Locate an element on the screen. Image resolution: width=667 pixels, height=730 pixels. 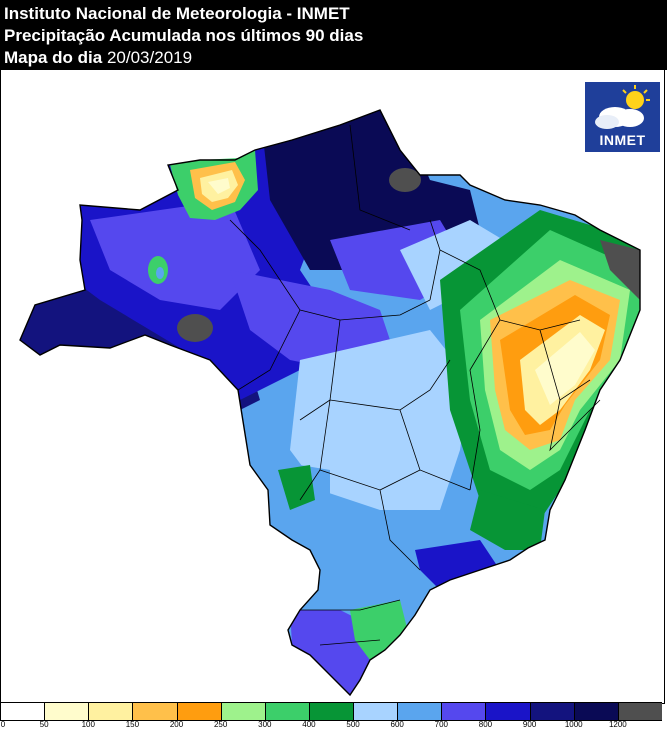
legend-color-bar is located at coordinates (331, 711).